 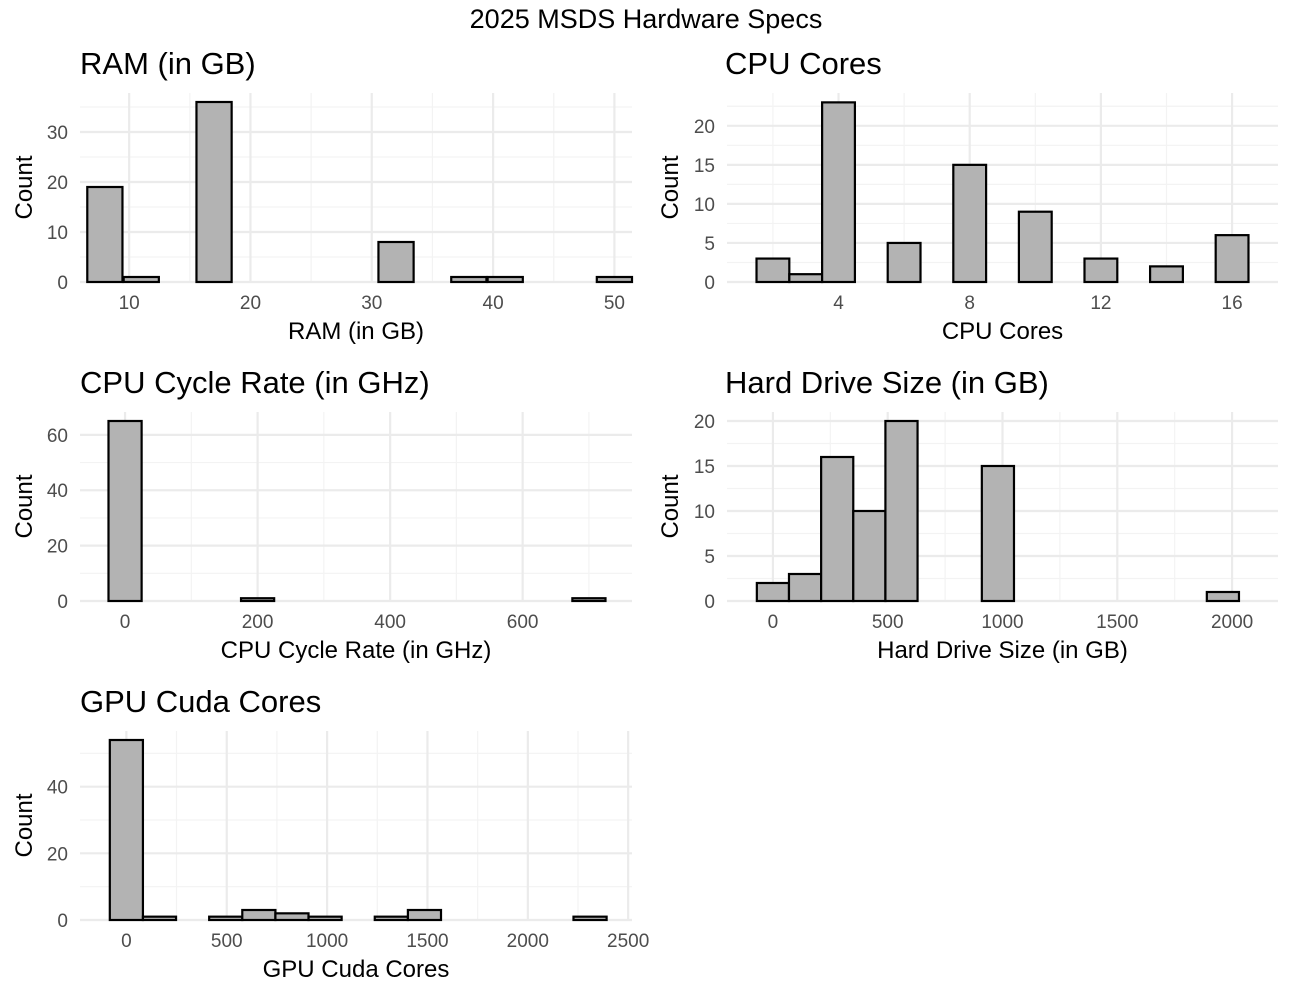 I want to click on x-tick-label: 600, so click(x=523, y=622).